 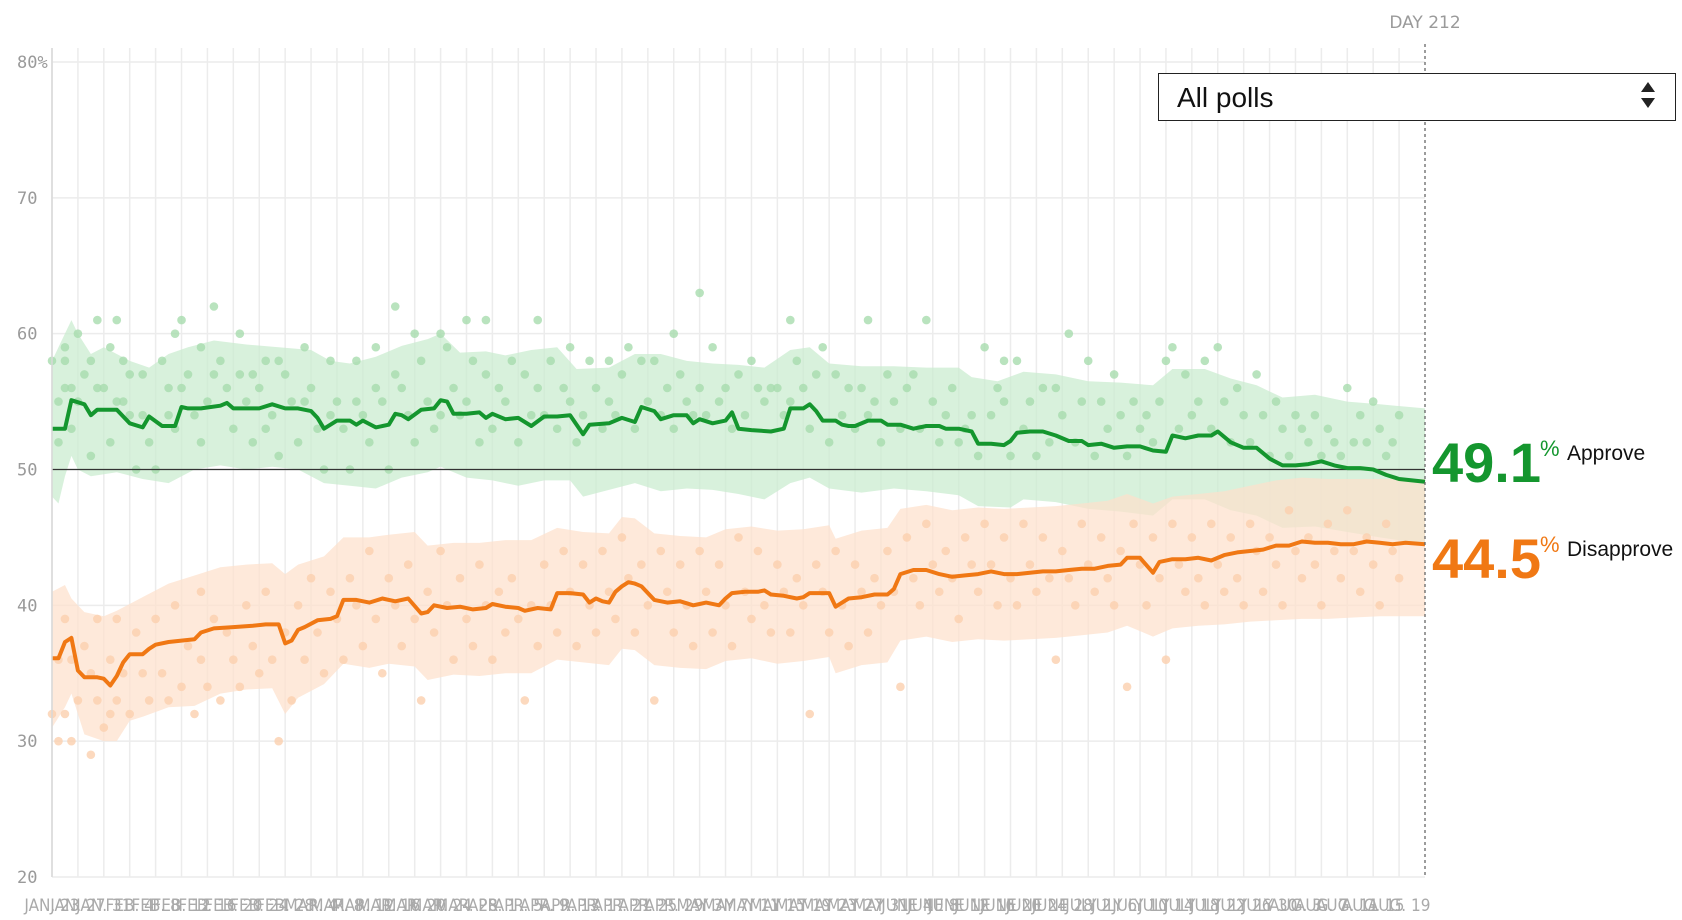 I want to click on x-tick-label: JAN. 31, so click(x=103, y=906).